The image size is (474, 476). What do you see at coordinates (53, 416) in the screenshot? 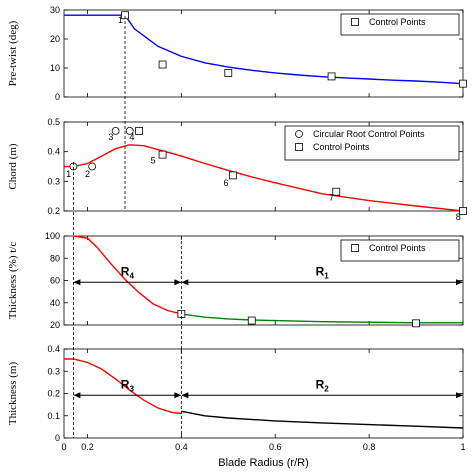
I see `y-tick-label: 0.1` at bounding box center [53, 416].